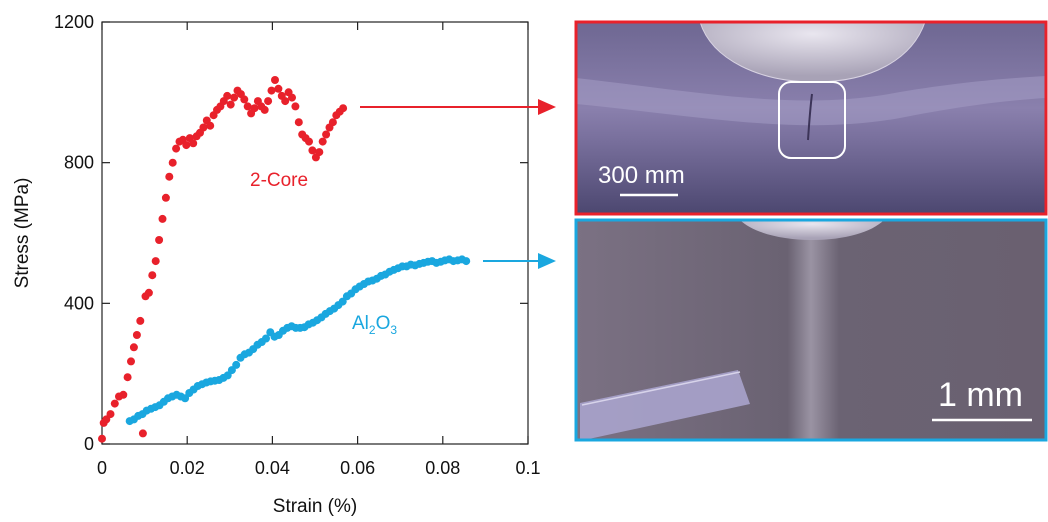 The image size is (1048, 522). I want to click on al2o3-sub-3: 3, so click(393, 330).